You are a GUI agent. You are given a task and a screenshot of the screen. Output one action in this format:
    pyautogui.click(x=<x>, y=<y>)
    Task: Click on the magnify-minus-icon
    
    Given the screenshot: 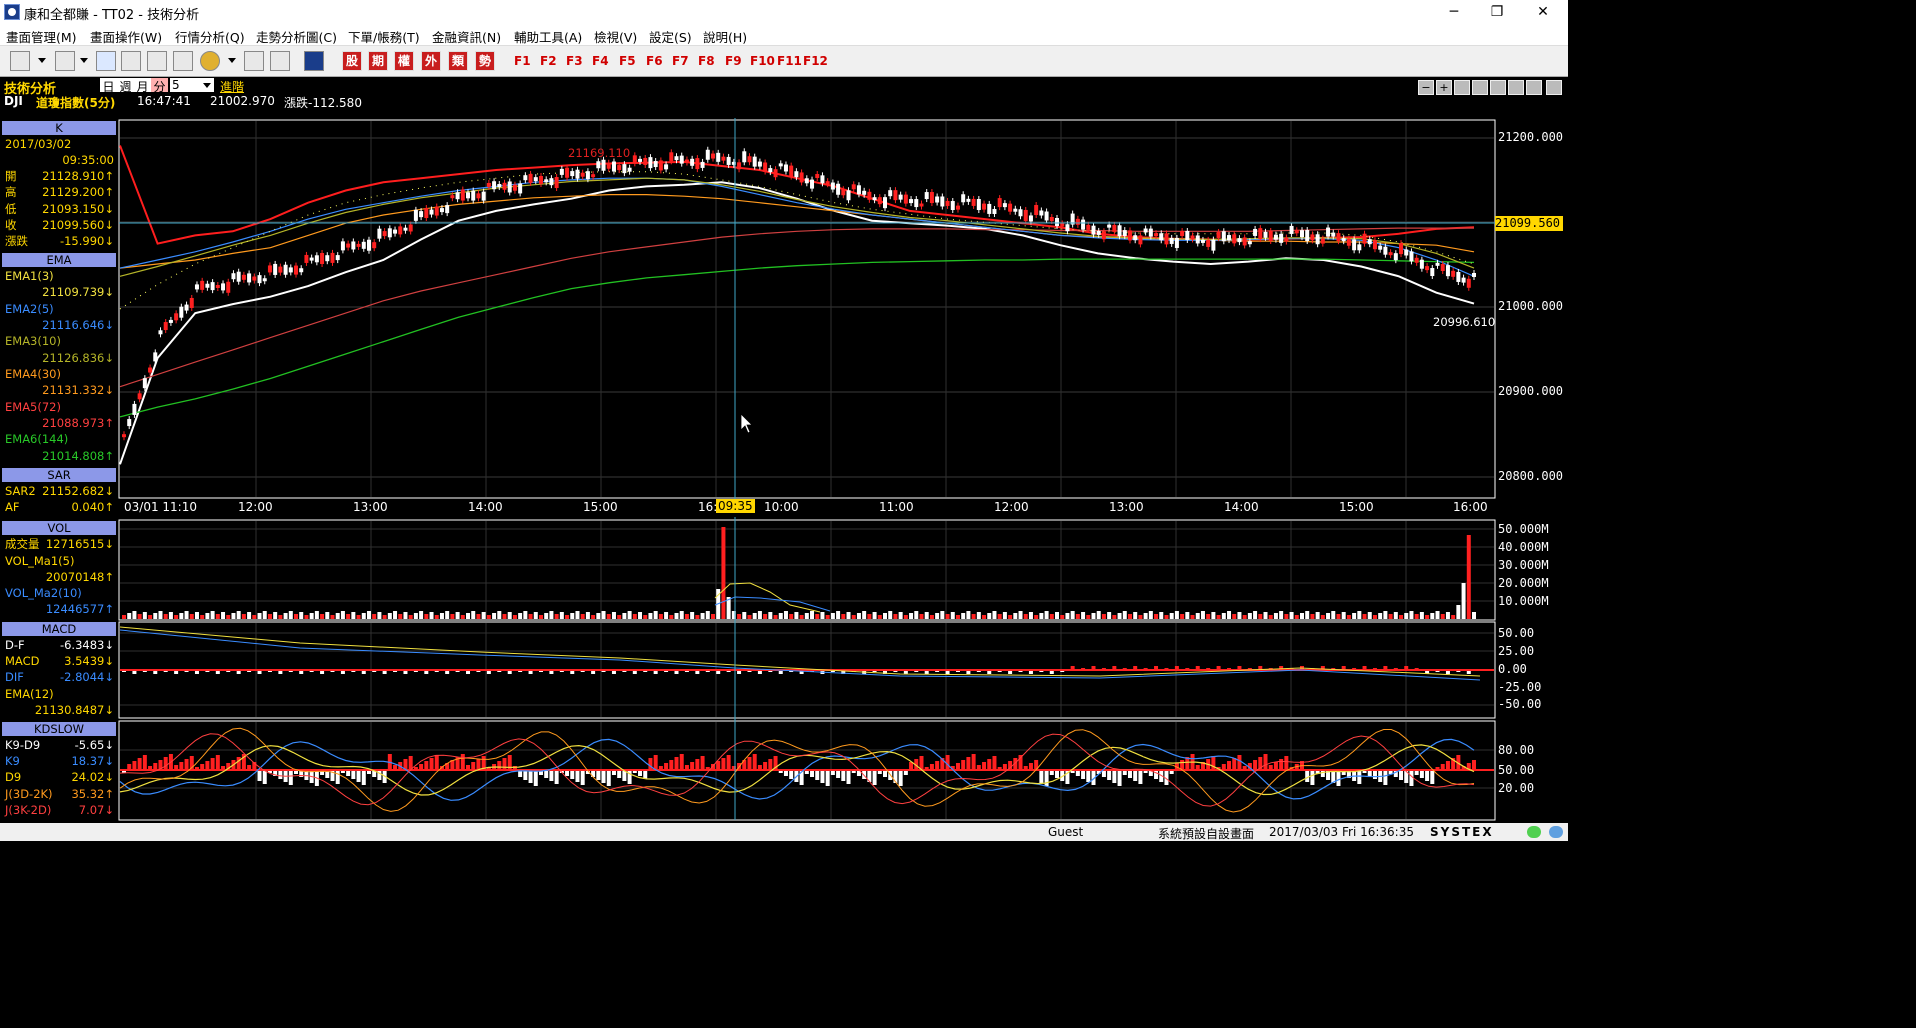 What is the action you would take?
    pyautogui.click(x=1462, y=87)
    